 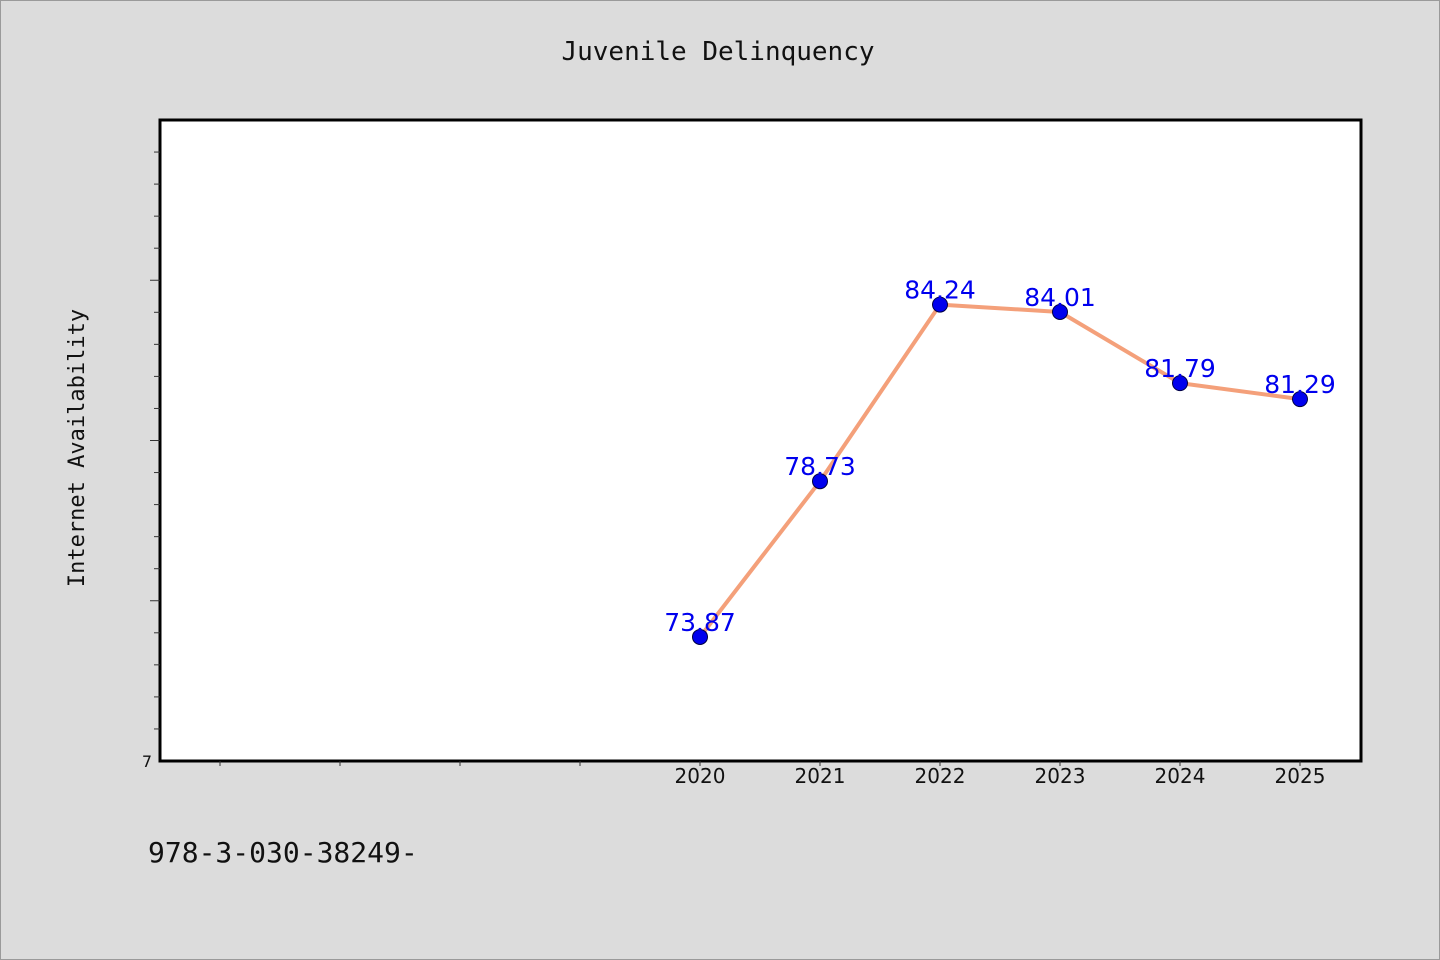 What do you see at coordinates (820, 466) in the screenshot?
I see `data-label: 78.73` at bounding box center [820, 466].